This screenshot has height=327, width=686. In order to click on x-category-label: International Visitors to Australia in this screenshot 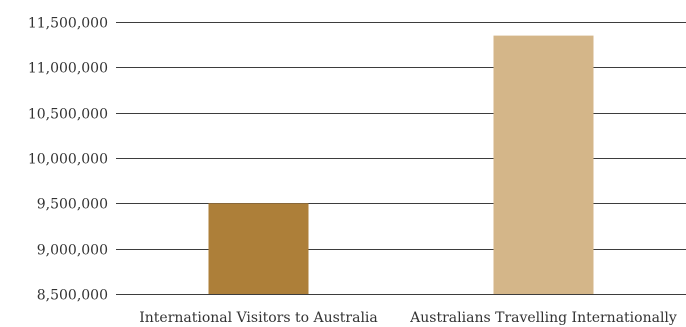, I will do `click(258, 318)`.